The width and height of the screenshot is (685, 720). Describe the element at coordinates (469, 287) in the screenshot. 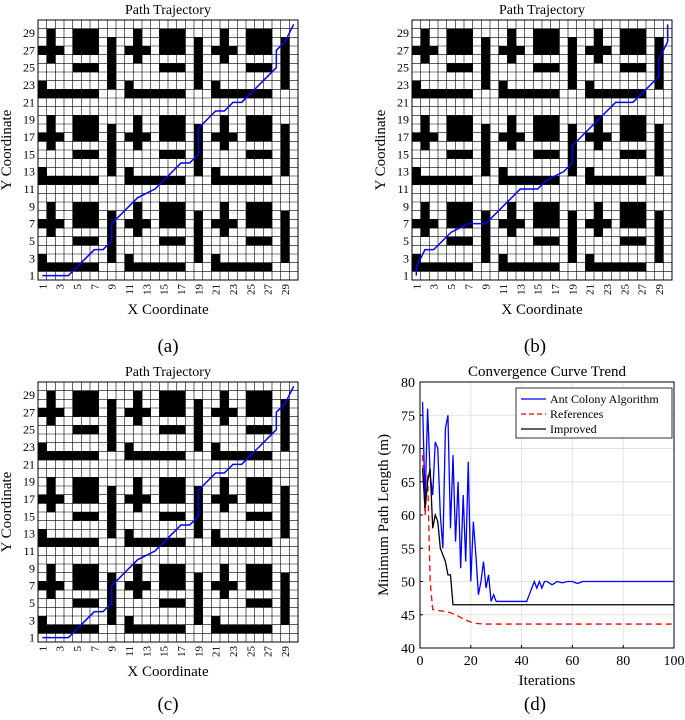

I see `x-tick-label: 7` at that location.